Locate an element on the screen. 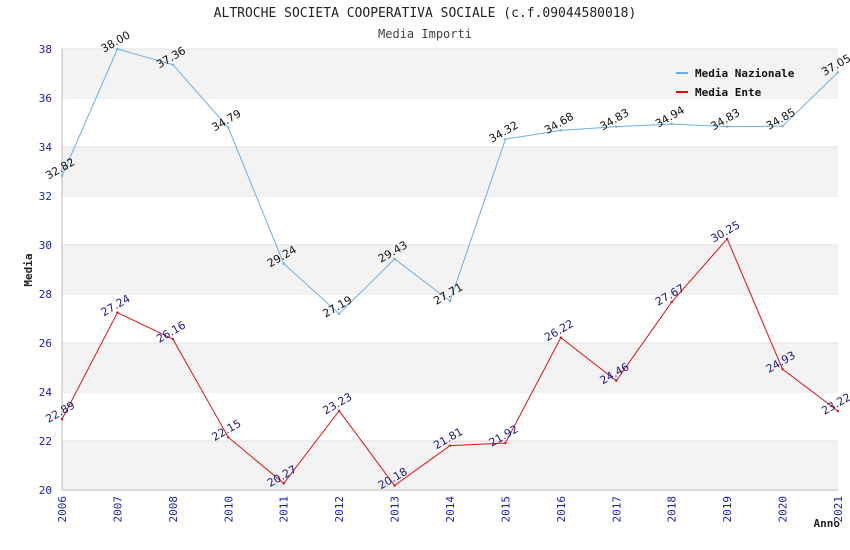 Image resolution: width=850 pixels, height=550 pixels. legend-label: Media Ente is located at coordinates (728, 92).